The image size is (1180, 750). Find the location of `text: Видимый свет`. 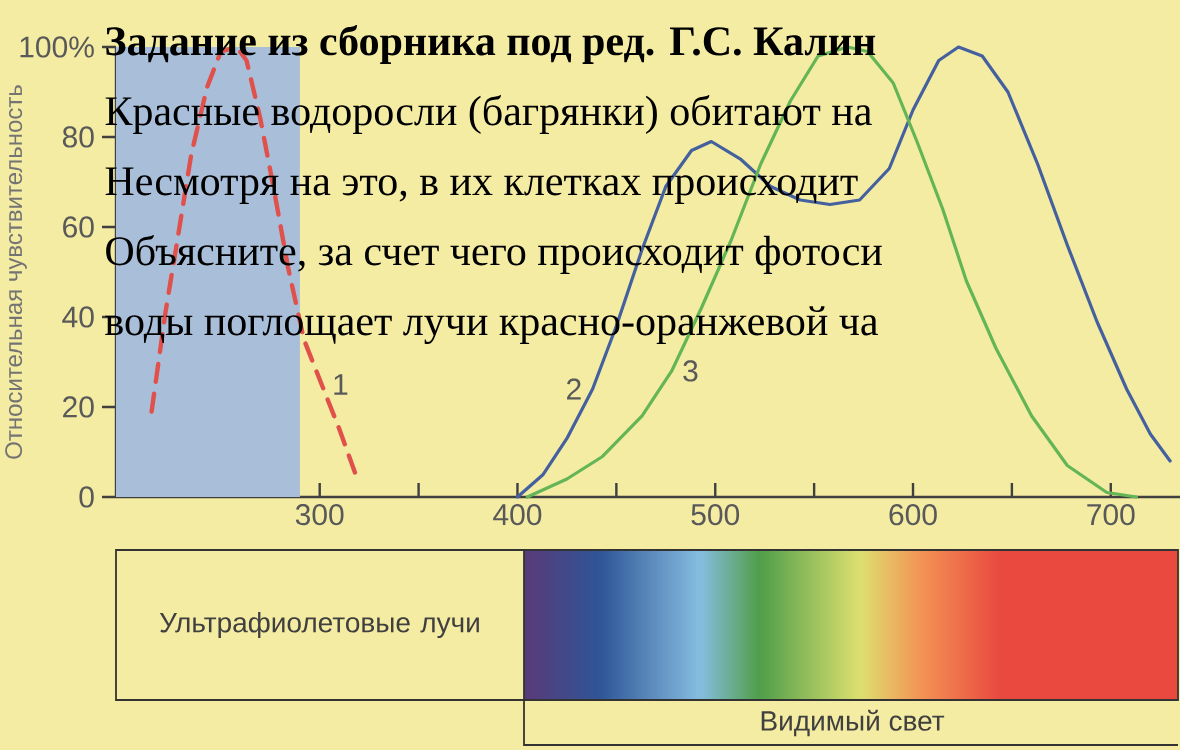

text: Видимый свет is located at coordinates (853, 723).